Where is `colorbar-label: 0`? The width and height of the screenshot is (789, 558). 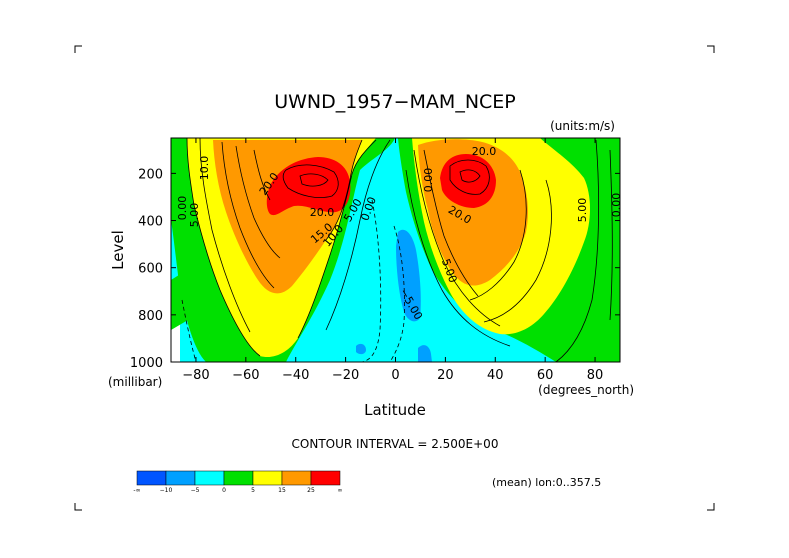 colorbar-label: 0 is located at coordinates (224, 490).